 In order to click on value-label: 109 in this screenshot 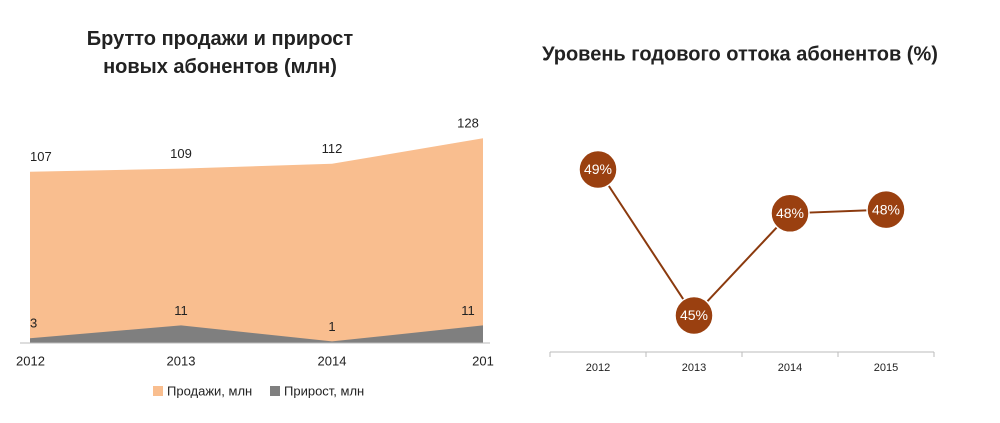, I will do `click(181, 153)`.